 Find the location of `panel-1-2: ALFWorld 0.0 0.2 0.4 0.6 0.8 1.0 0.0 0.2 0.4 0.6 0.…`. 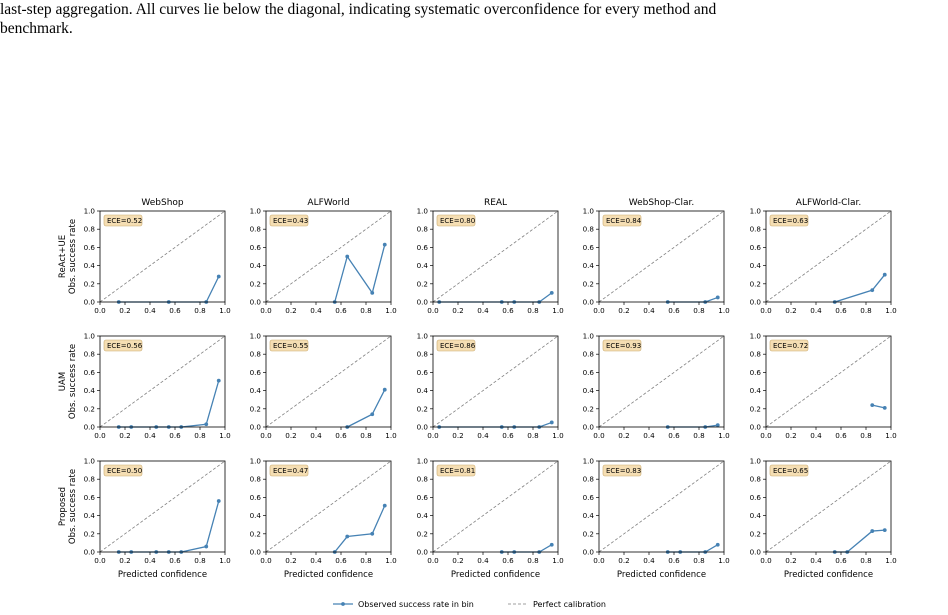

panel-1-2: ALFWorld 0.0 0.2 0.4 0.6 0.8 1.0 0.0 0.2 0.4 0.6 0.… is located at coordinates (324, 256).